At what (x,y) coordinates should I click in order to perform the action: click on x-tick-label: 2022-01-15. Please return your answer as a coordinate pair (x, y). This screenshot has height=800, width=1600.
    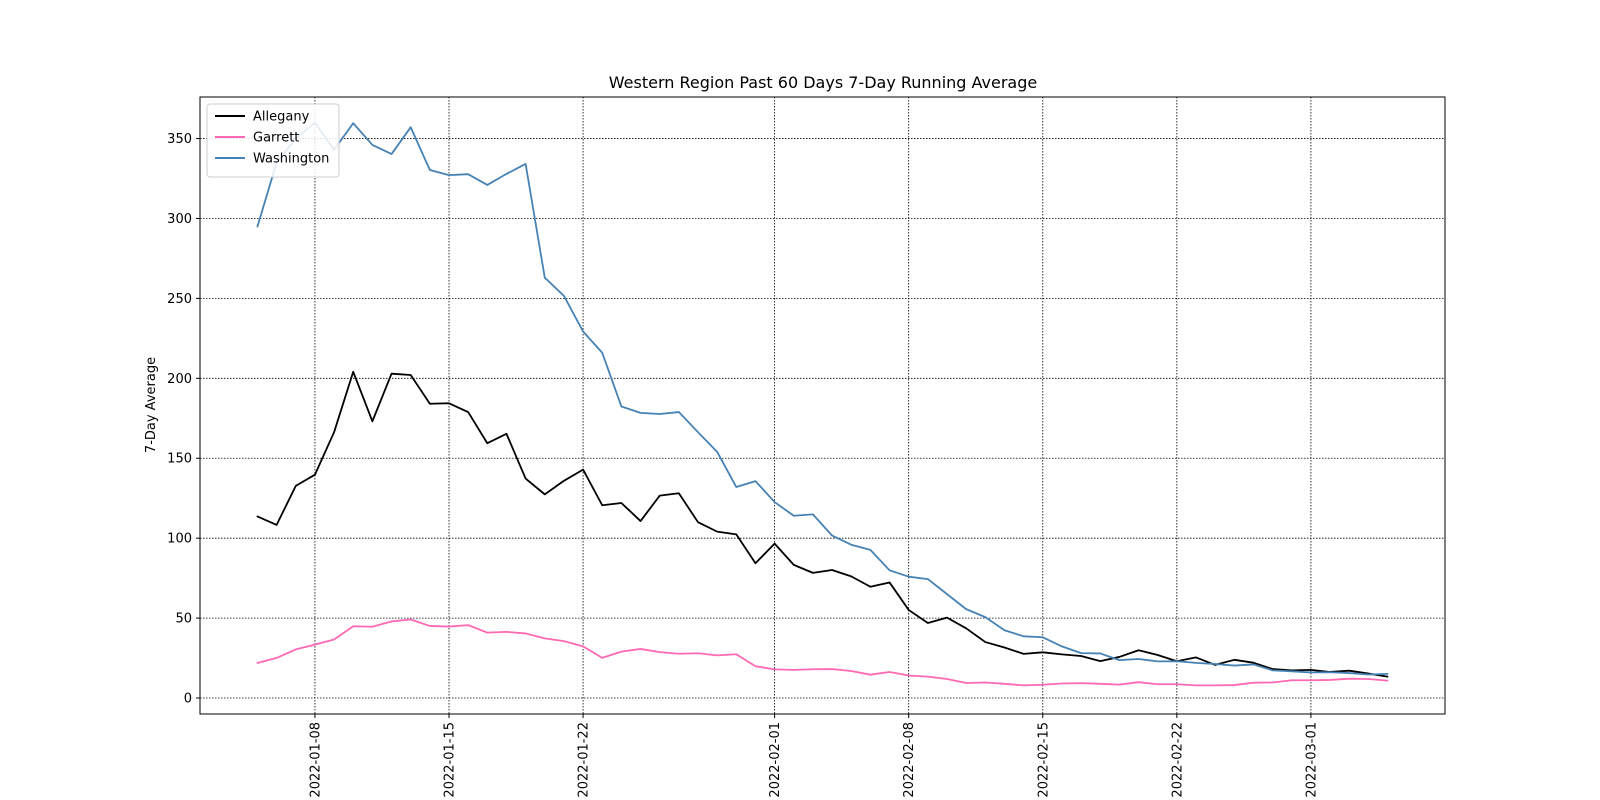
    Looking at the image, I should click on (450, 760).